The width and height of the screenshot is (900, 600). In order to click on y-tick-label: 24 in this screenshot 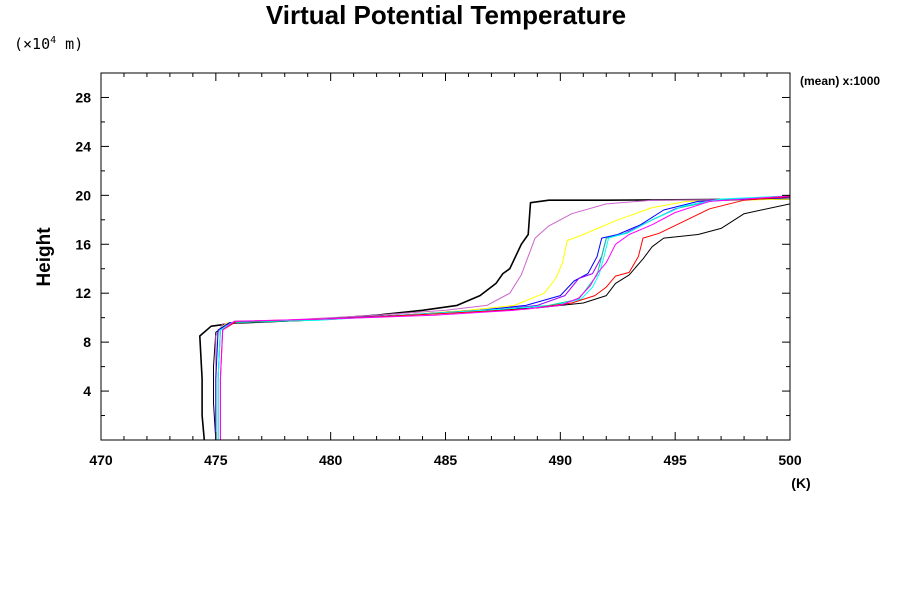, I will do `click(83, 146)`.